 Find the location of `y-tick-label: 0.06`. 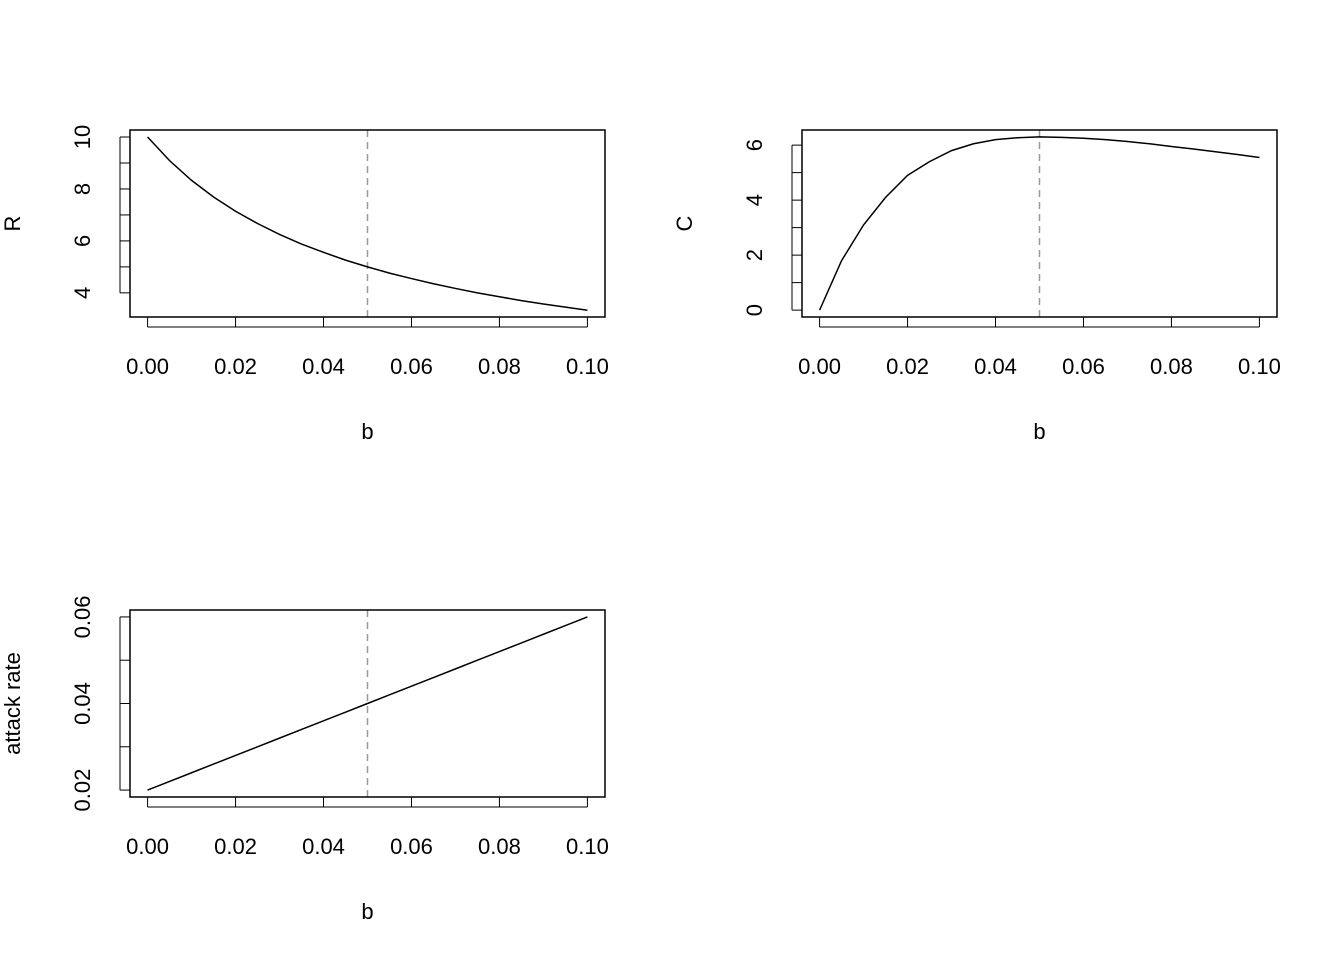

y-tick-label: 0.06 is located at coordinates (82, 617).